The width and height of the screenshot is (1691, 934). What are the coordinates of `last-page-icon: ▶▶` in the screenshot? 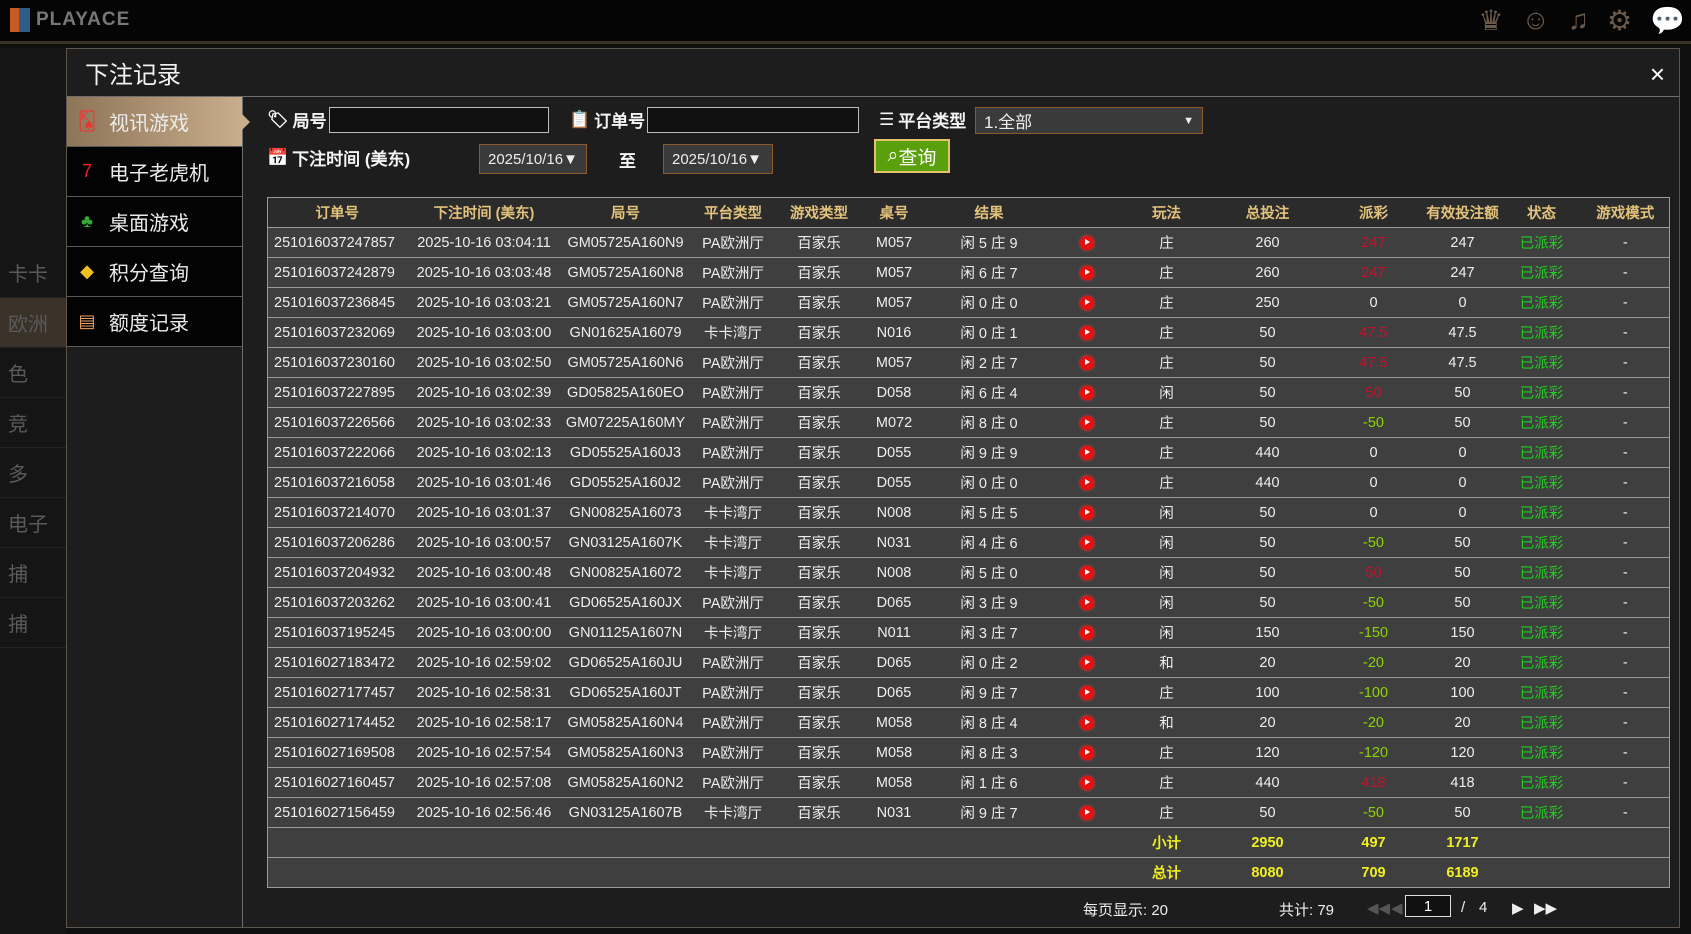 It's located at (1546, 908).